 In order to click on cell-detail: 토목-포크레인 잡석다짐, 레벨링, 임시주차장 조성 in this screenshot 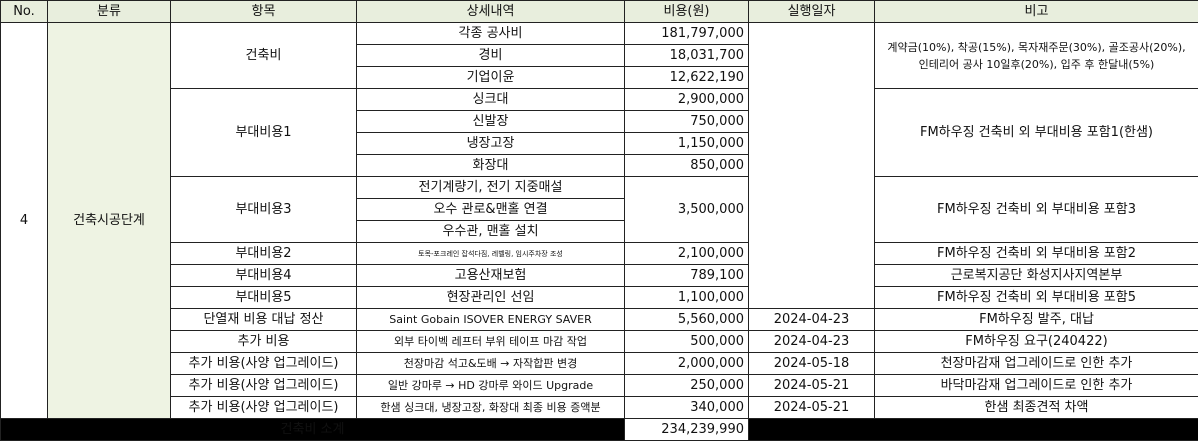, I will do `click(490, 253)`.